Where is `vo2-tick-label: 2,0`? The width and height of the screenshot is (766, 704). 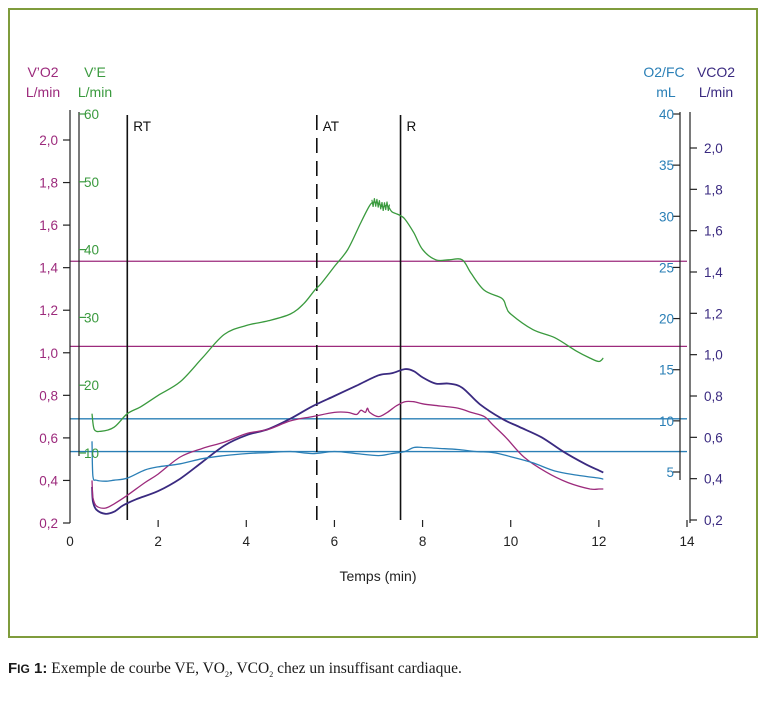 vo2-tick-label: 2,0 is located at coordinates (48, 140).